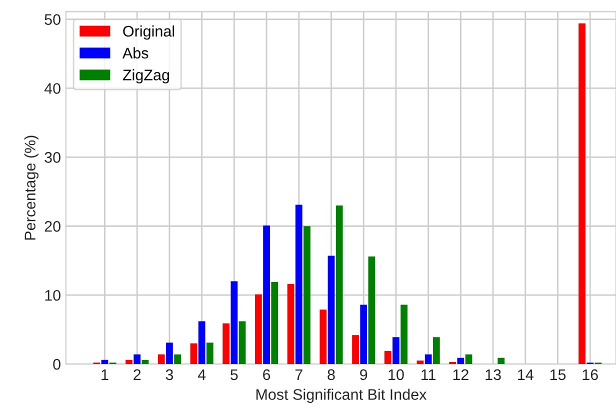 Image resolution: width=616 pixels, height=417 pixels. What do you see at coordinates (234, 374) in the screenshot?
I see `x-tick-label: 5` at bounding box center [234, 374].